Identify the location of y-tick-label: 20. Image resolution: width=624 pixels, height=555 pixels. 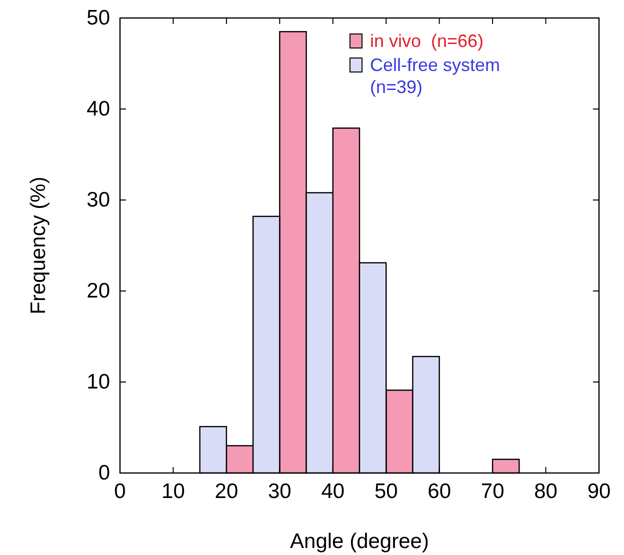
(98, 291).